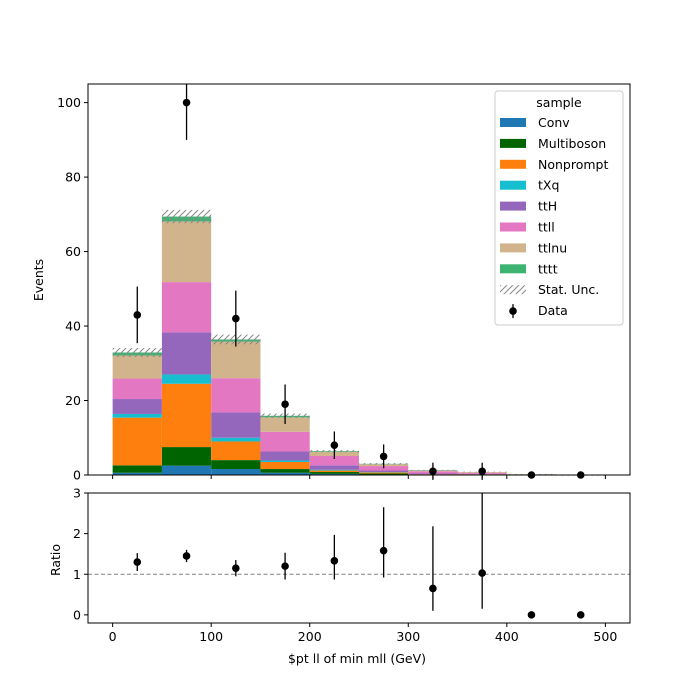 The width and height of the screenshot is (700, 700). I want to click on ratio-y-tick-label-3: 3, so click(77, 493).